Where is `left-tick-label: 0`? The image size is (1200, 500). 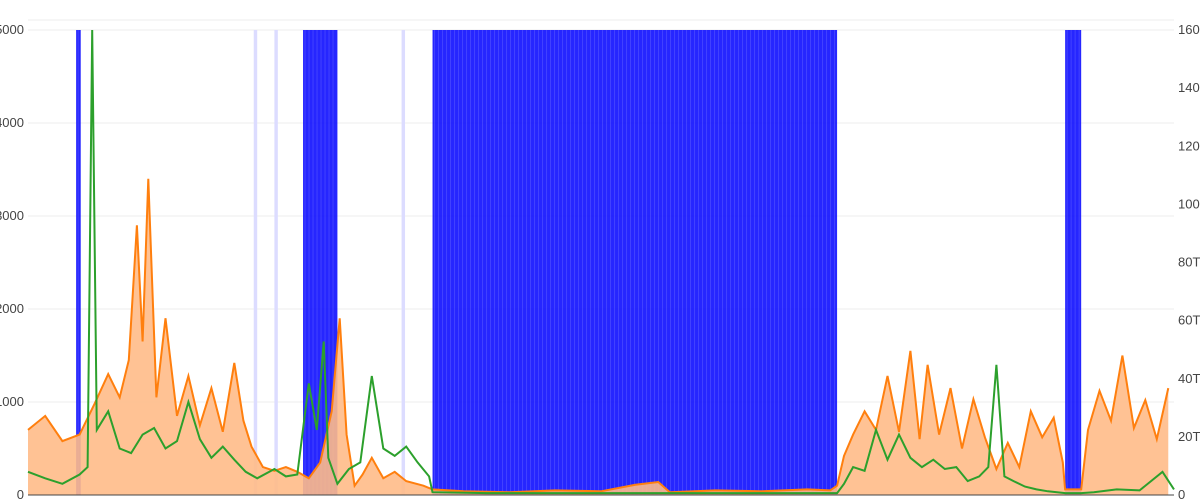
left-tick-label: 0 is located at coordinates (20, 493).